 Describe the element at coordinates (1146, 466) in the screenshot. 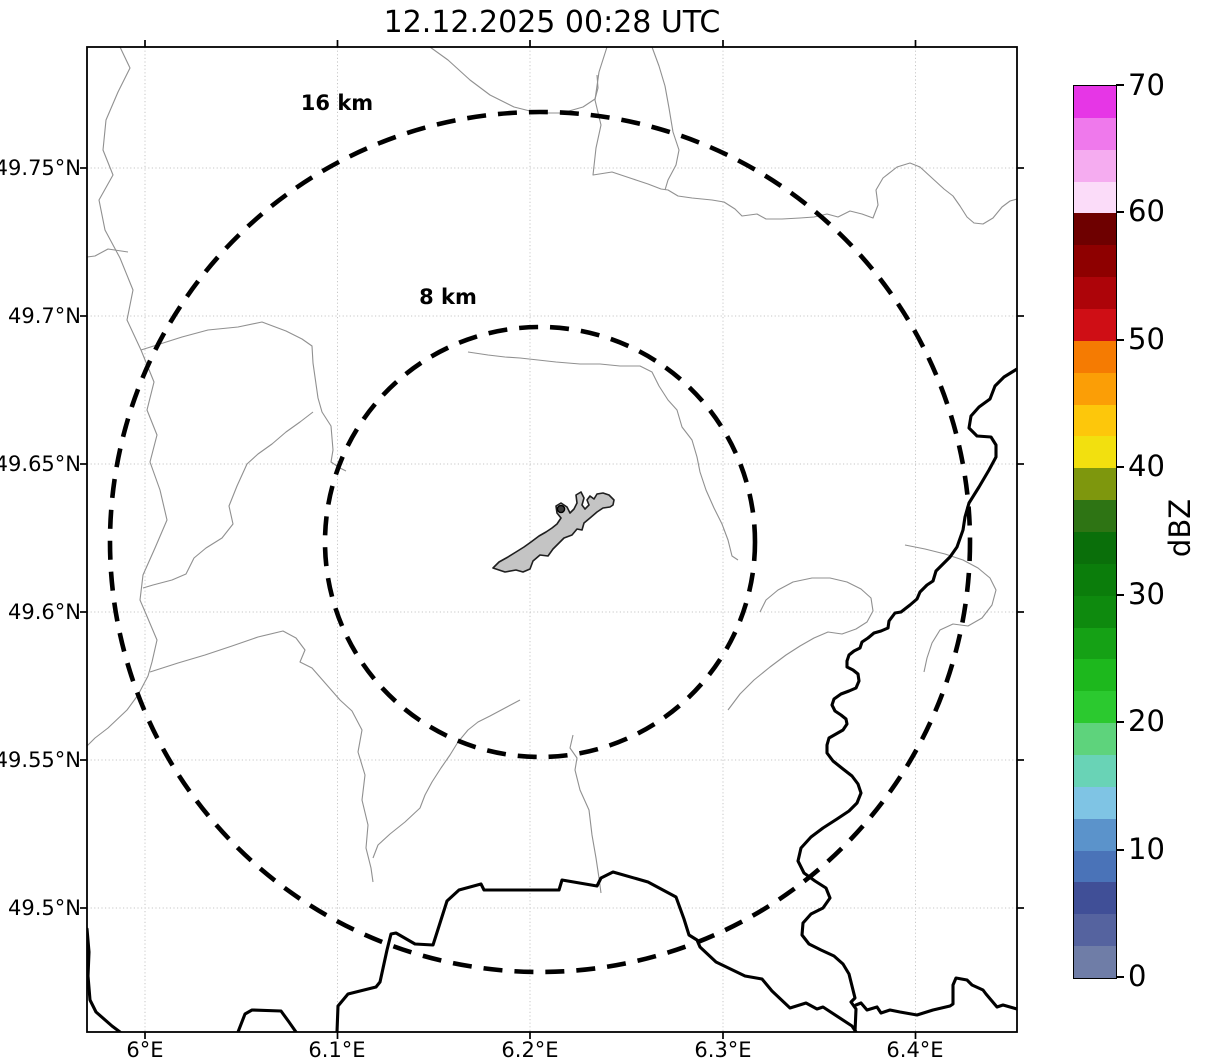

I see `colorbar-tick-label: 40` at that location.